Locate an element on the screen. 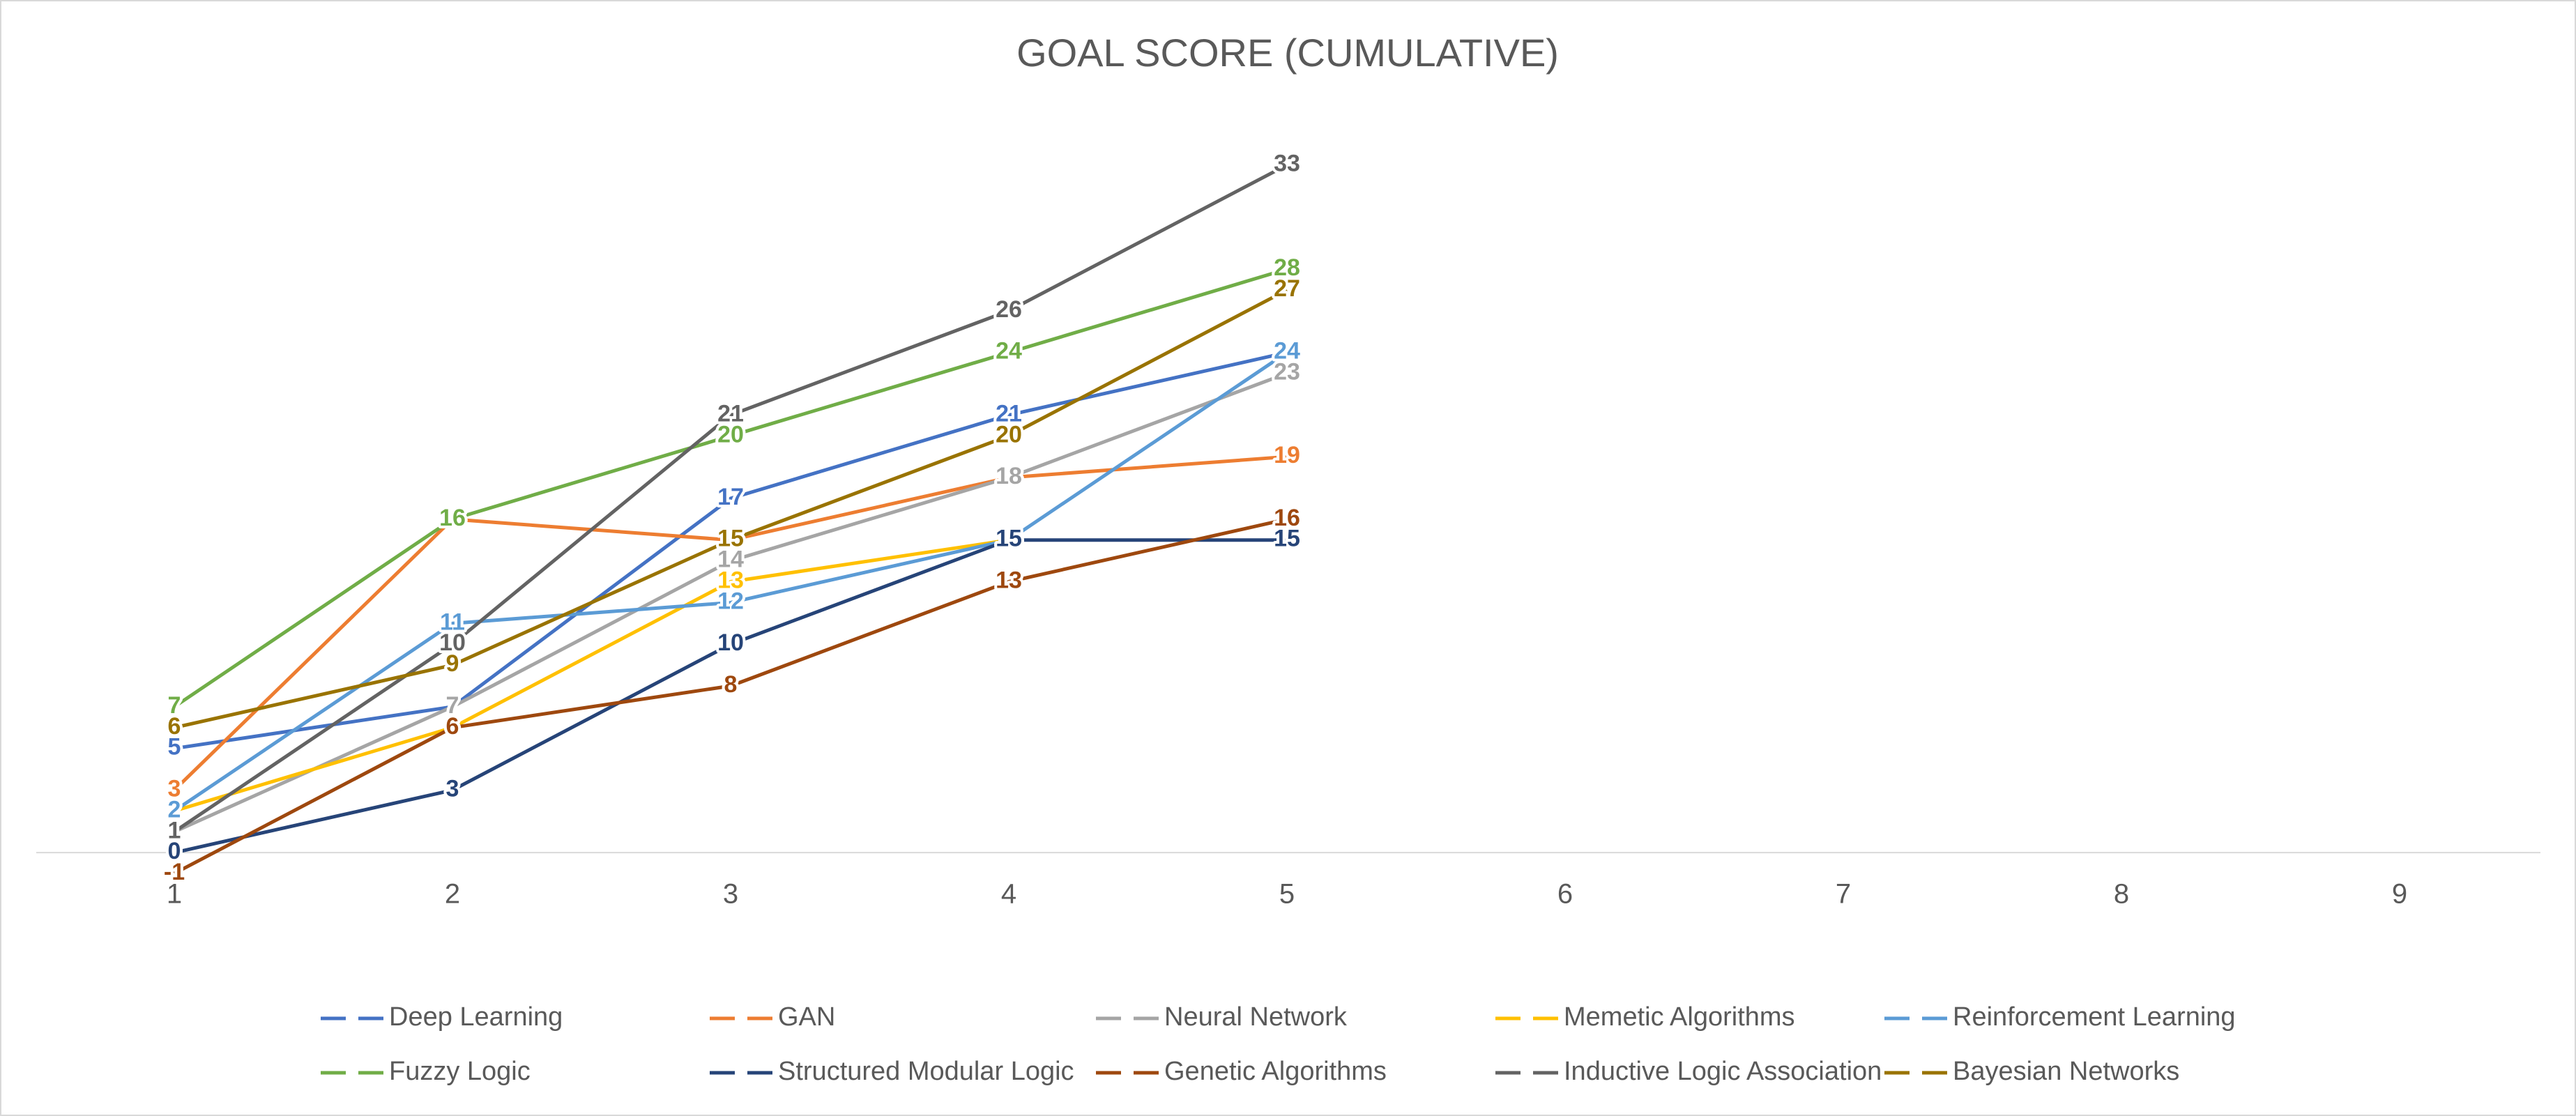 The image size is (2576, 1116). data-label: 2 is located at coordinates (175, 809).